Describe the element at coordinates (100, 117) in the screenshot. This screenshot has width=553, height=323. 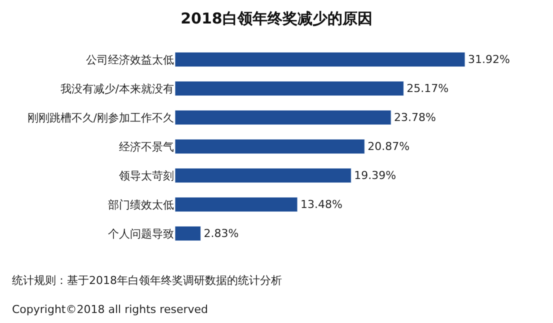
I see `y-tick-label: 刚刚跳槽不久/刚参加工作不久` at that location.